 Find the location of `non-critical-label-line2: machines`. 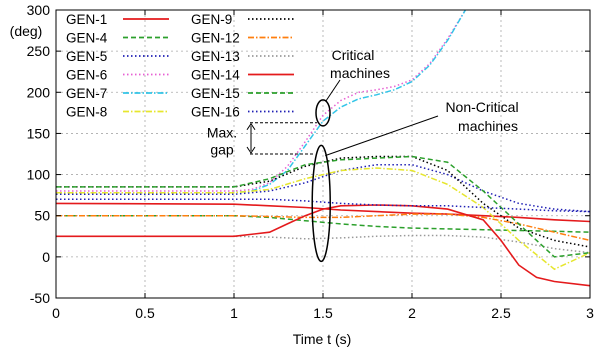

non-critical-label-line2: machines is located at coordinates (488, 126).